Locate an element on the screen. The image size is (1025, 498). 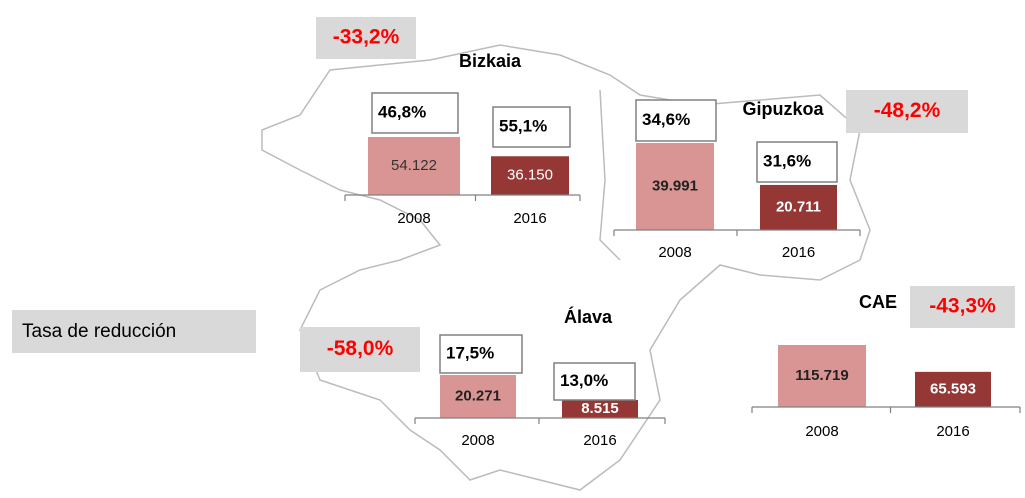
share-label: 55,1% is located at coordinates (523, 125).